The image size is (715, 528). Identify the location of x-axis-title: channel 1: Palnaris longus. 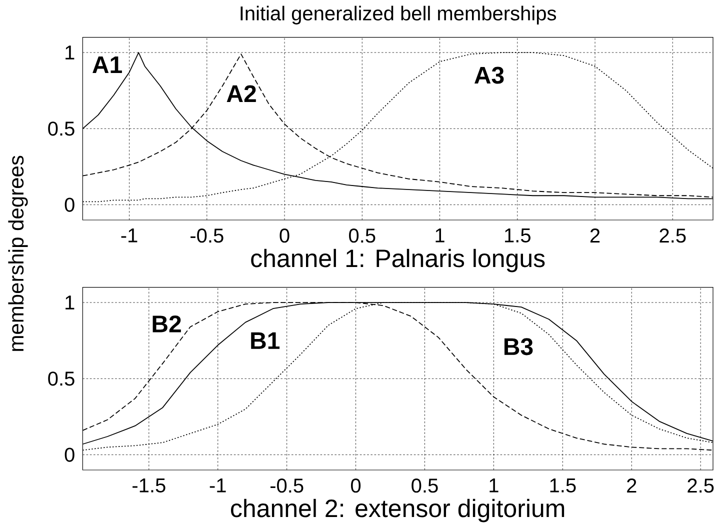
(398, 260).